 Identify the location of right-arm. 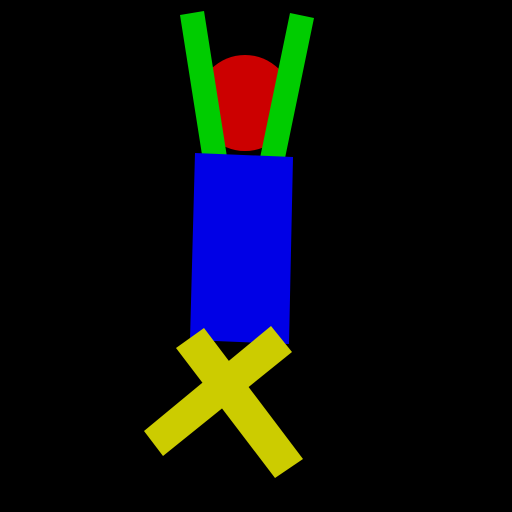
(287, 88).